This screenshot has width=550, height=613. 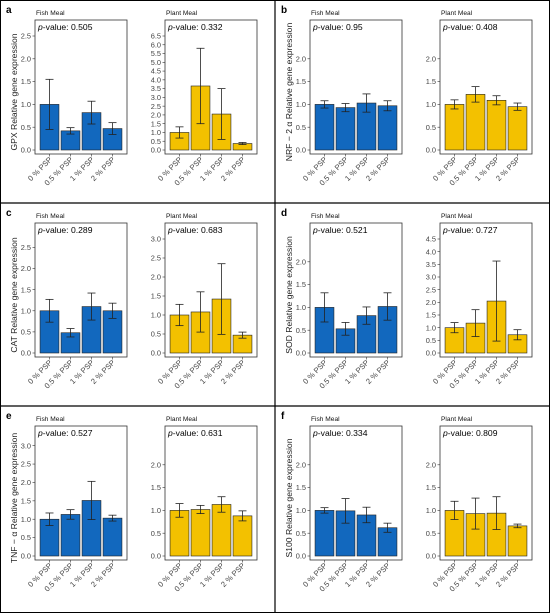 What do you see at coordinates (283, 416) in the screenshot?
I see `panel-letter: f` at bounding box center [283, 416].